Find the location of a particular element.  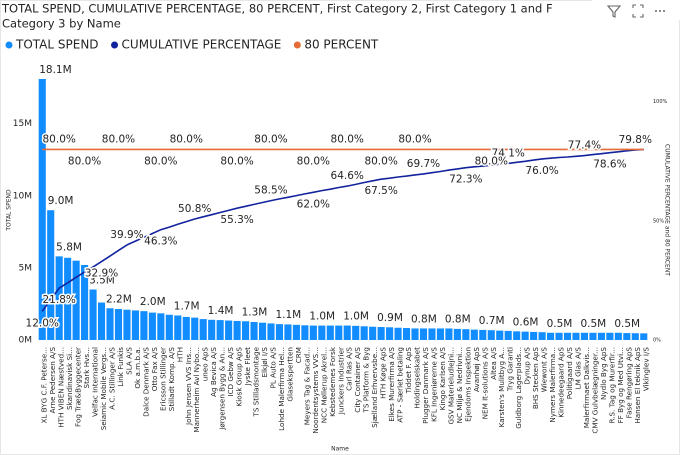

x-tick-label: Dynup A/S is located at coordinates (527, 366).